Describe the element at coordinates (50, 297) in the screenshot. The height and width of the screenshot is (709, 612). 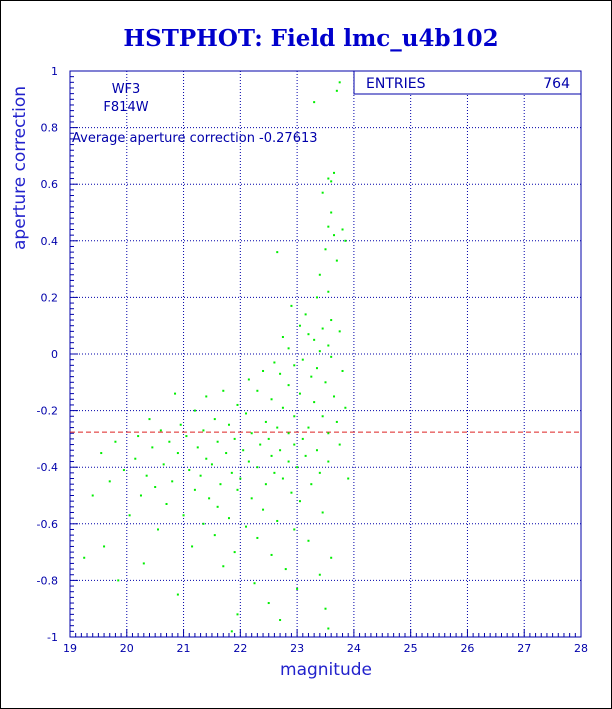
I see `y-tick-label: 0.2` at that location.